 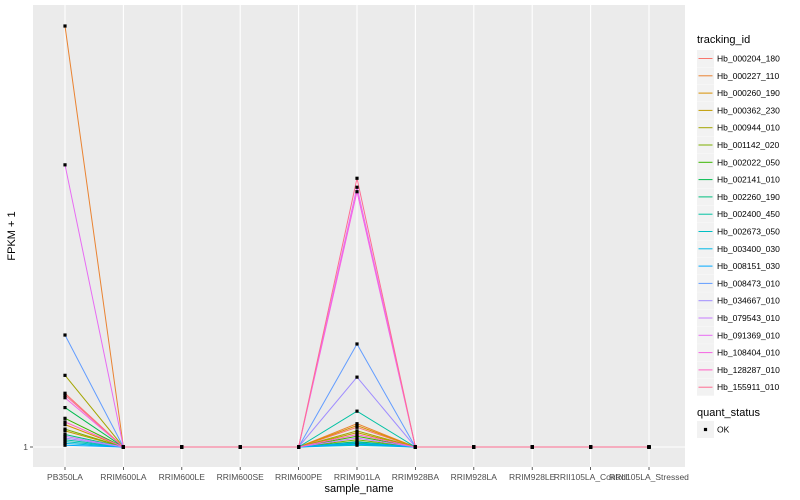 What do you see at coordinates (299, 477) in the screenshot?
I see `x-tick-label: RRIM600PE` at bounding box center [299, 477].